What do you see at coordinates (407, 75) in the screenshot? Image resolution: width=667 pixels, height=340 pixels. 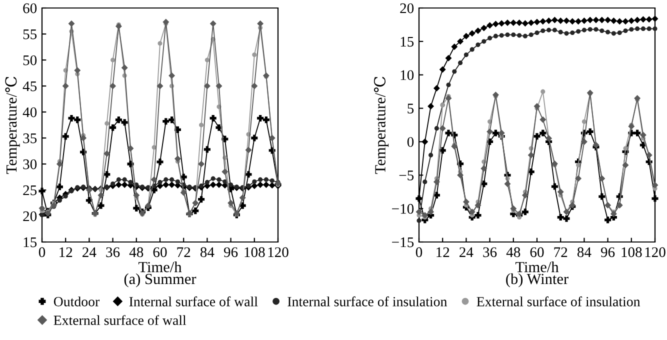 I see `y-tick-label: 10` at bounding box center [407, 75].